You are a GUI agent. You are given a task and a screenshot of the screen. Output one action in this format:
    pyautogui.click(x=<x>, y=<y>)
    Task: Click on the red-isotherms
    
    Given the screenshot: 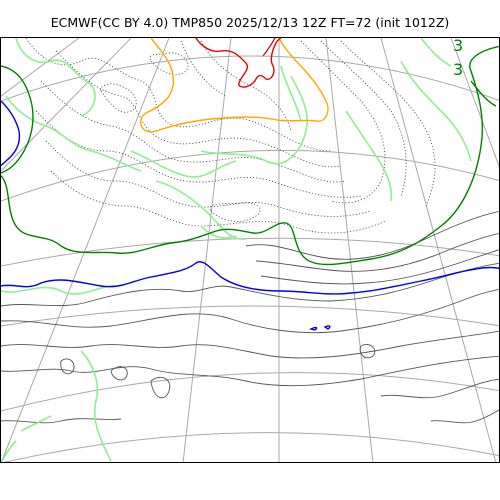 What is the action you would take?
    pyautogui.click(x=238, y=63)
    